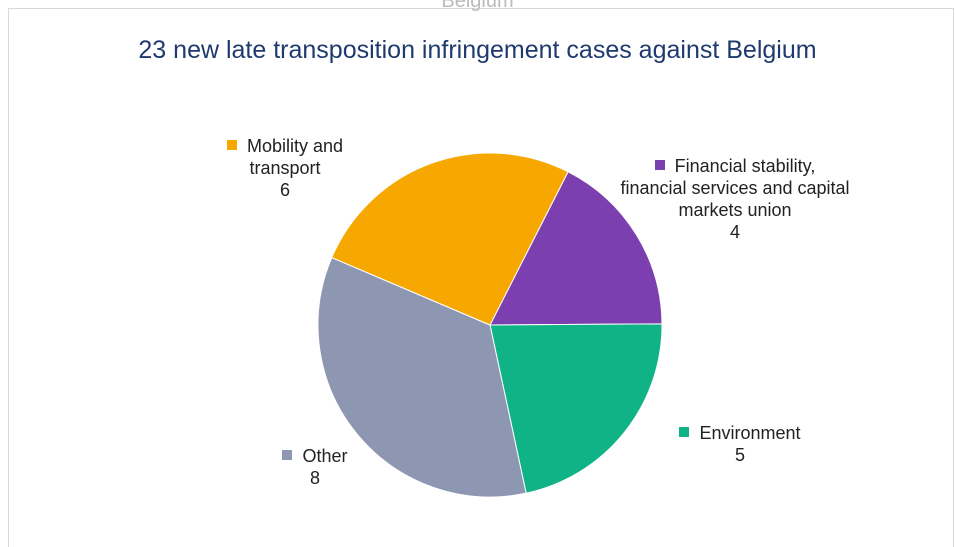  I want to click on label-value: 5, so click(739, 455).